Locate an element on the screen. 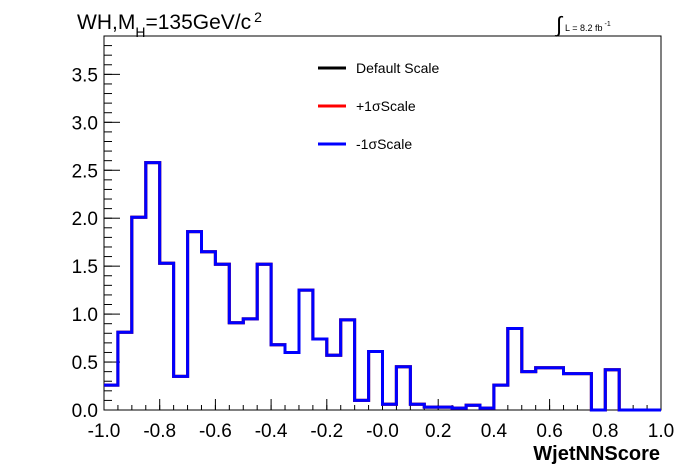 This screenshot has height=472, width=696. x-axis-ticks: -1.0 -0.8 -0.6 -0.4 -0.2 -0.0 0.2 0.4 0.6 0.8 1.0 is located at coordinates (381, 420).